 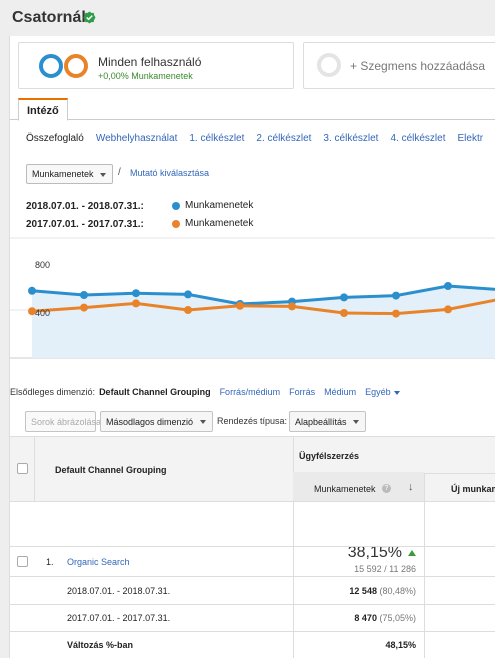 I want to click on legend-dot-current, so click(x=176, y=206).